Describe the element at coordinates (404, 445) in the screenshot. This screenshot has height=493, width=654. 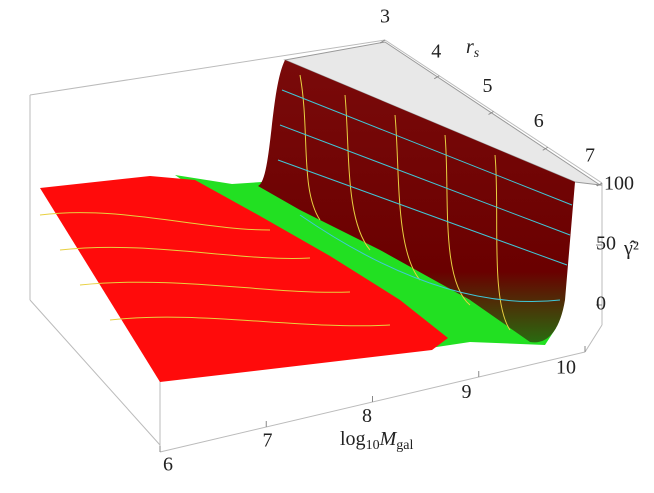
I see `x-label-part: gal` at that location.